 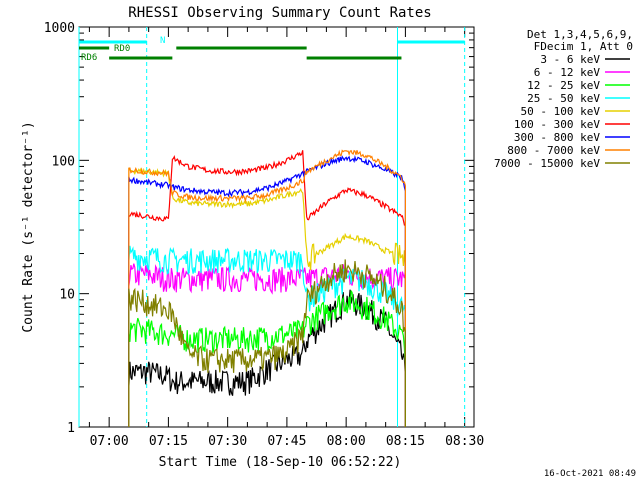 What do you see at coordinates (580, 34) in the screenshot?
I see `legend-header: Det 1,3,4,5,6,9,` at bounding box center [580, 34].